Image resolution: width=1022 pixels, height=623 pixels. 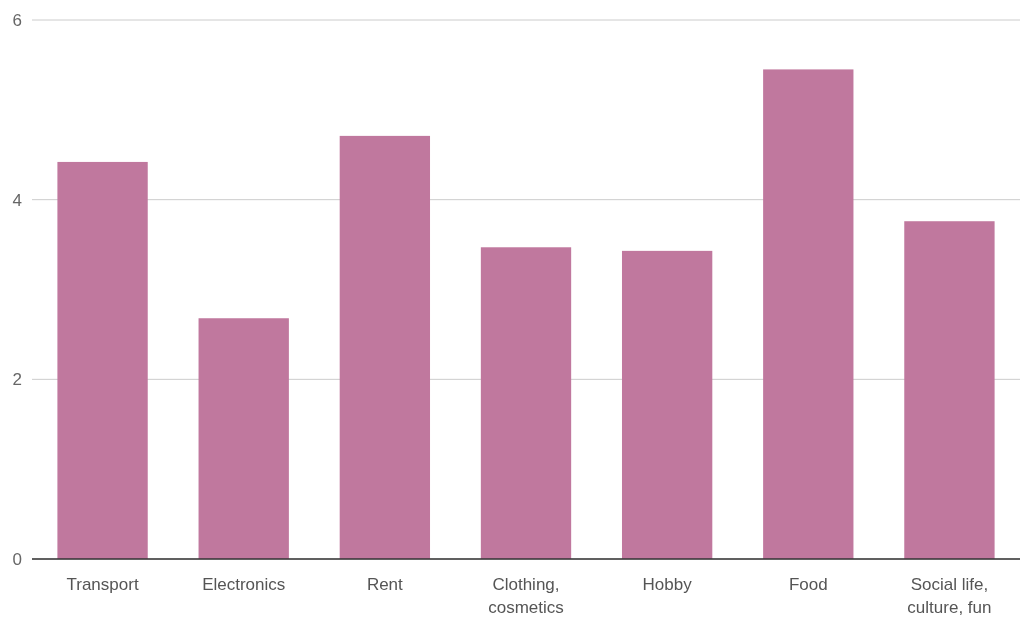 I want to click on y-tick-label: 4, so click(x=17, y=200).